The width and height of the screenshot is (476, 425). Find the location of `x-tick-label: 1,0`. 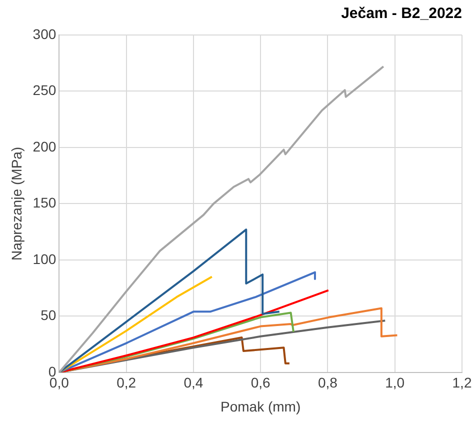

x-tick-label: 1,0 is located at coordinates (395, 382).